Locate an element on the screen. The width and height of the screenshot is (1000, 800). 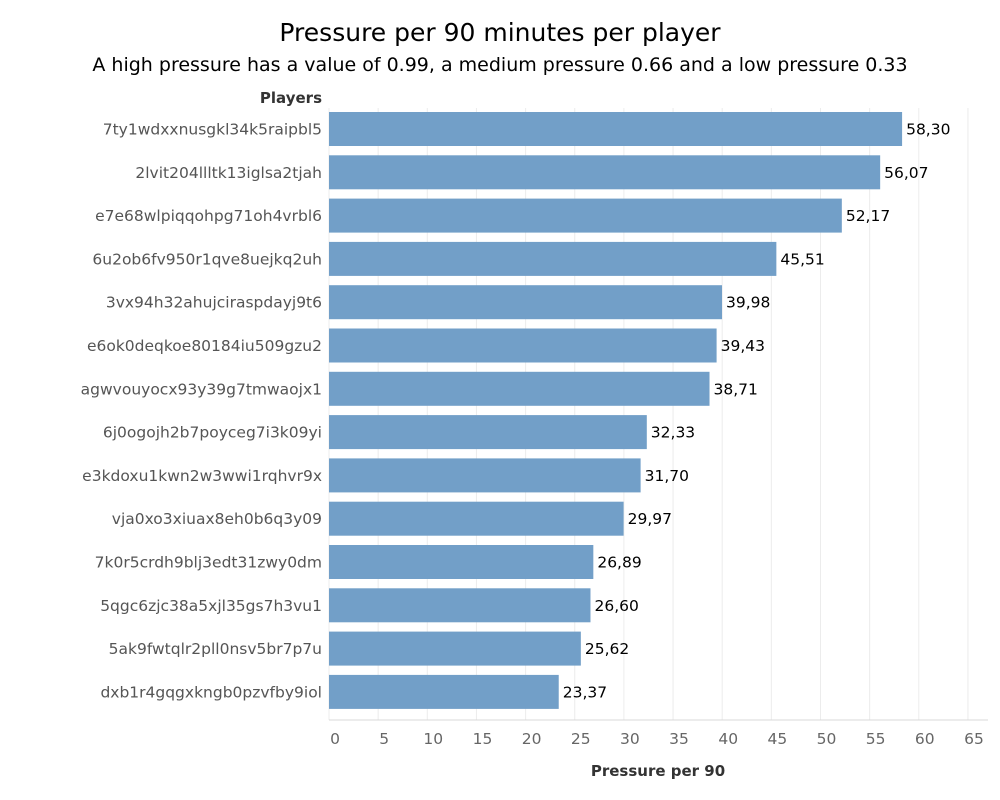
y-axis-title: Players is located at coordinates (291, 98).